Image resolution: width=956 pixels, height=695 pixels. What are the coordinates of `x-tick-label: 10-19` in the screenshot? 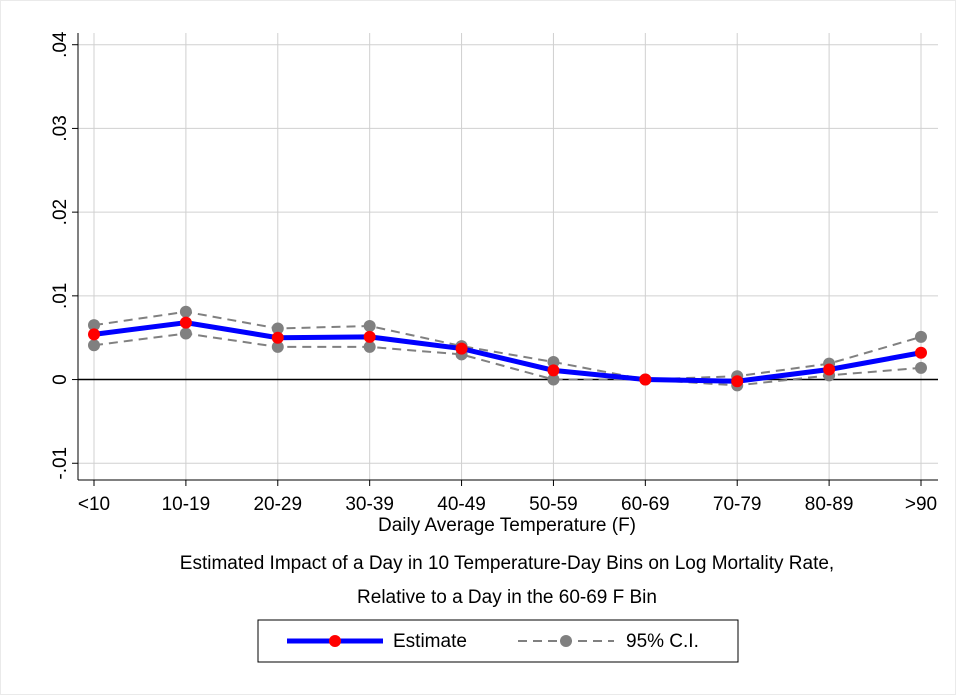 It's located at (186, 504).